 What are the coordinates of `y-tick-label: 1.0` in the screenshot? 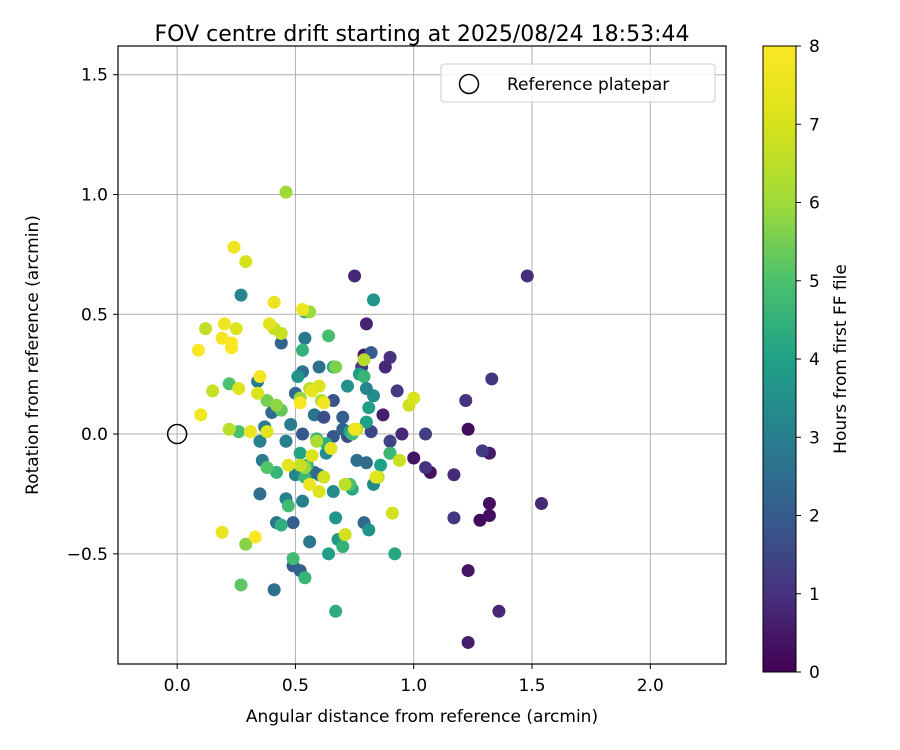 It's located at (94, 196).